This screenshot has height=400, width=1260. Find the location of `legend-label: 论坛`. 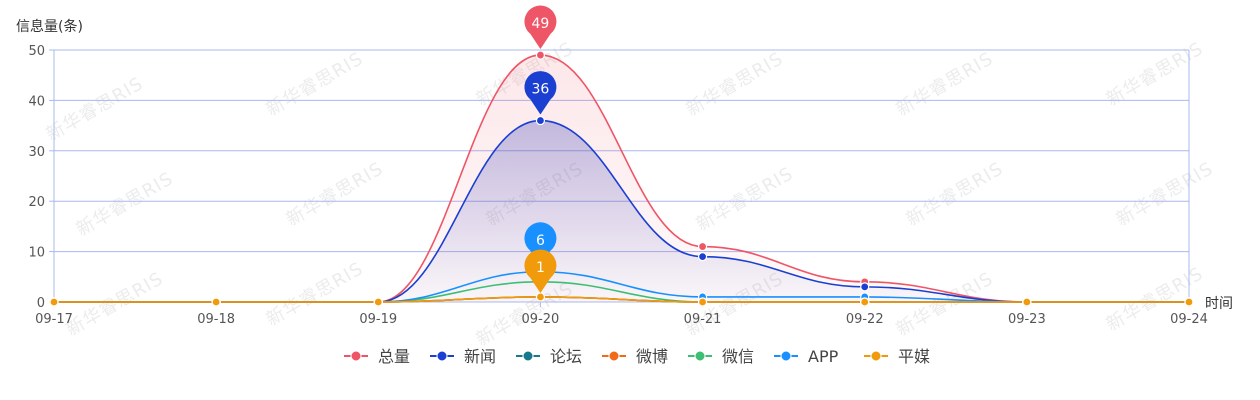

legend-label: 论坛 is located at coordinates (566, 356).